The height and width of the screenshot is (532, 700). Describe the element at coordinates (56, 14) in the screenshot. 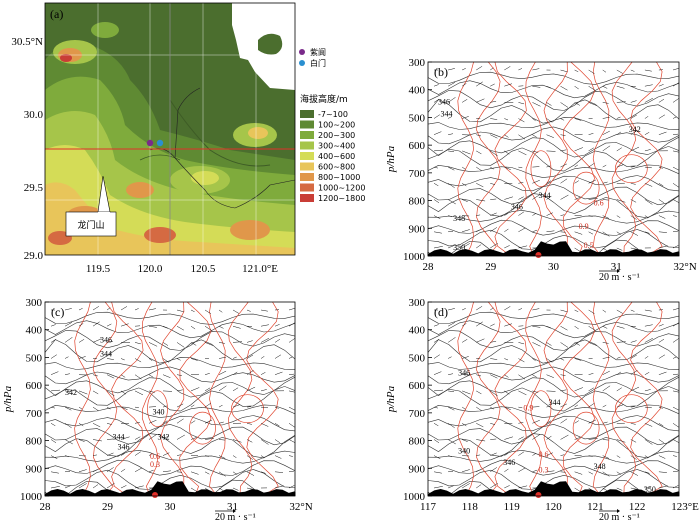

I see `panel-letter-a: (a)` at that location.